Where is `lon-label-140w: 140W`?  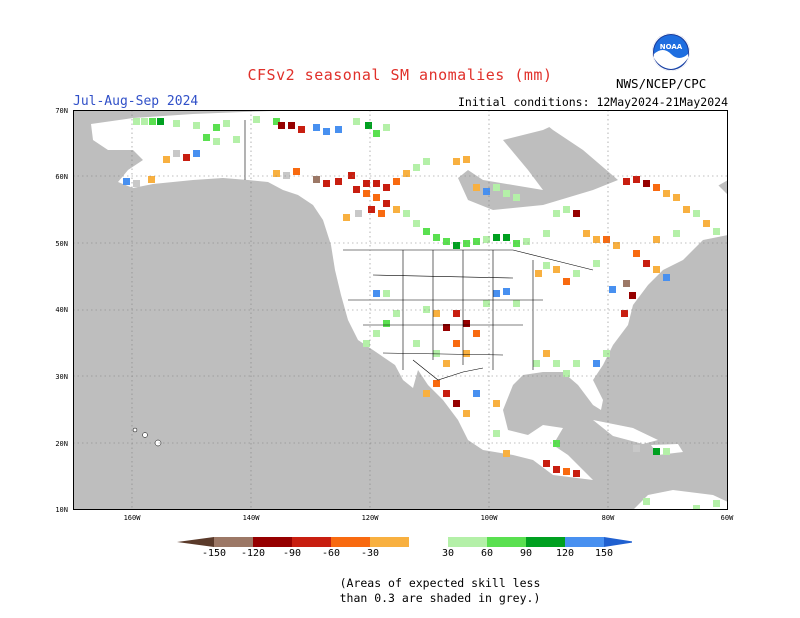 lon-label-140w: 140W is located at coordinates (251, 518).